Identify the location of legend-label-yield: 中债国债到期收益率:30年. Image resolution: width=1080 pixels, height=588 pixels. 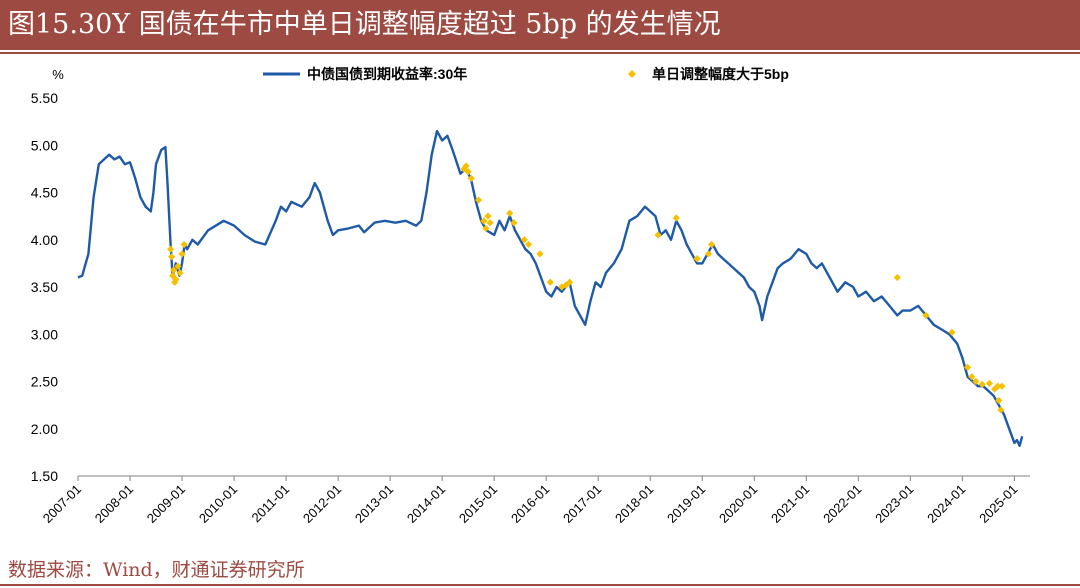
(387, 74).